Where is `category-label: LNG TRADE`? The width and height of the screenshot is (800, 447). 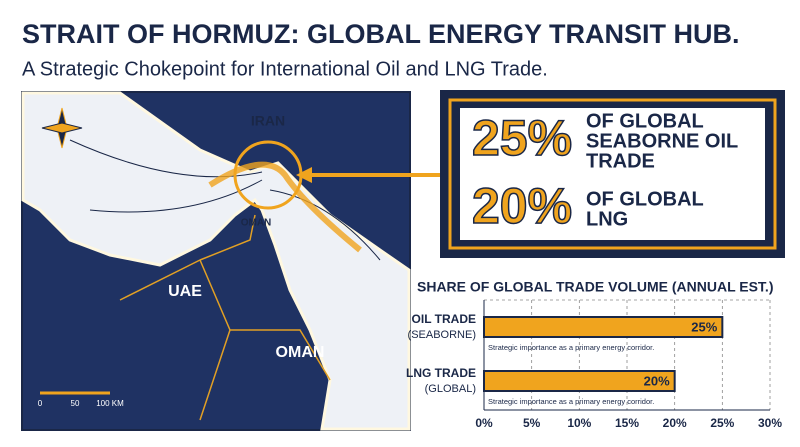 category-label: LNG TRADE is located at coordinates (441, 373).